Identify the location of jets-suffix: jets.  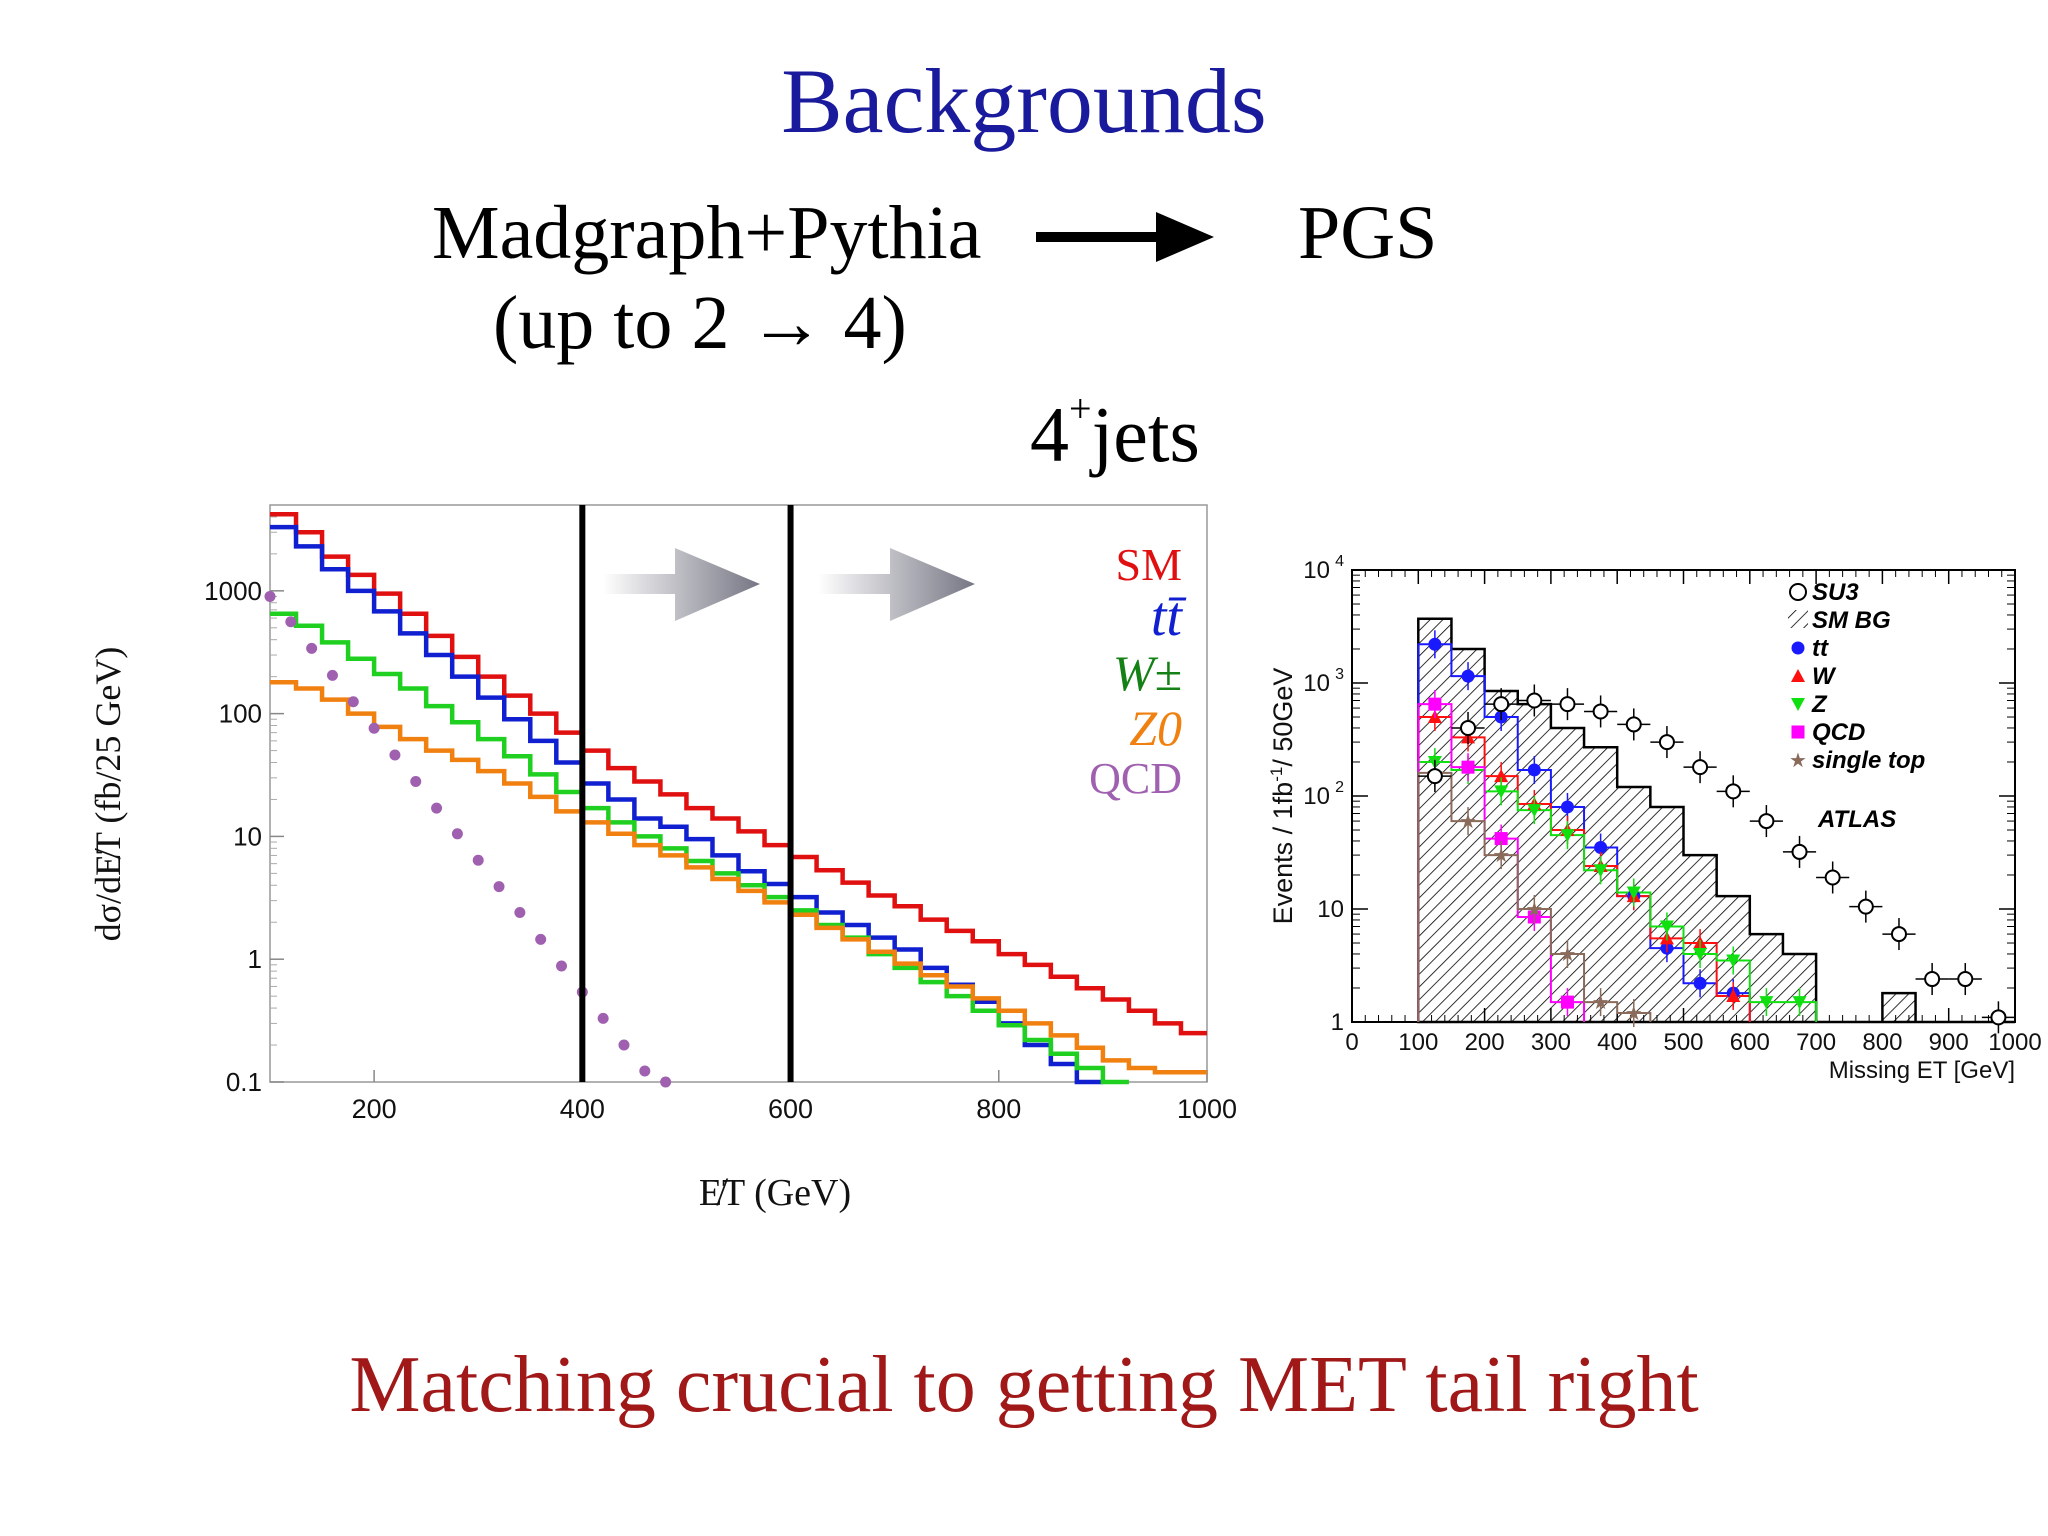
(1145, 434).